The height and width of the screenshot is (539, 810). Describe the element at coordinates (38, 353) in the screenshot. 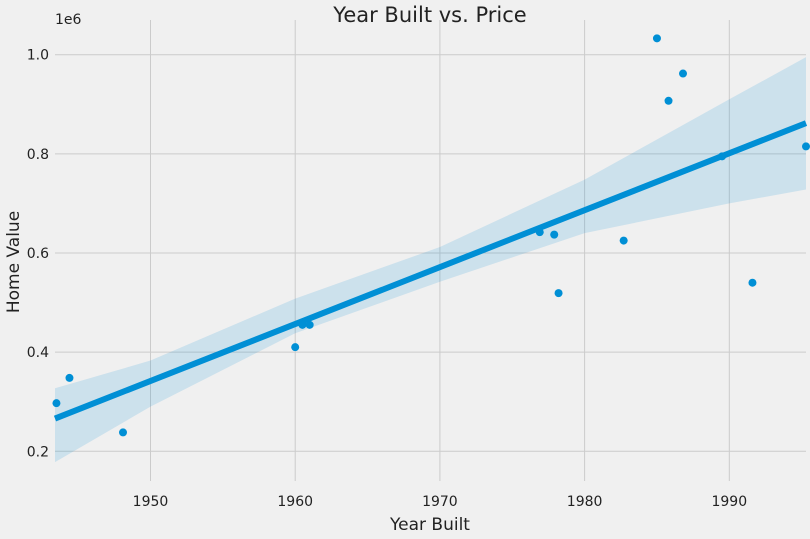

I see `y-tick-label: 0.4` at that location.